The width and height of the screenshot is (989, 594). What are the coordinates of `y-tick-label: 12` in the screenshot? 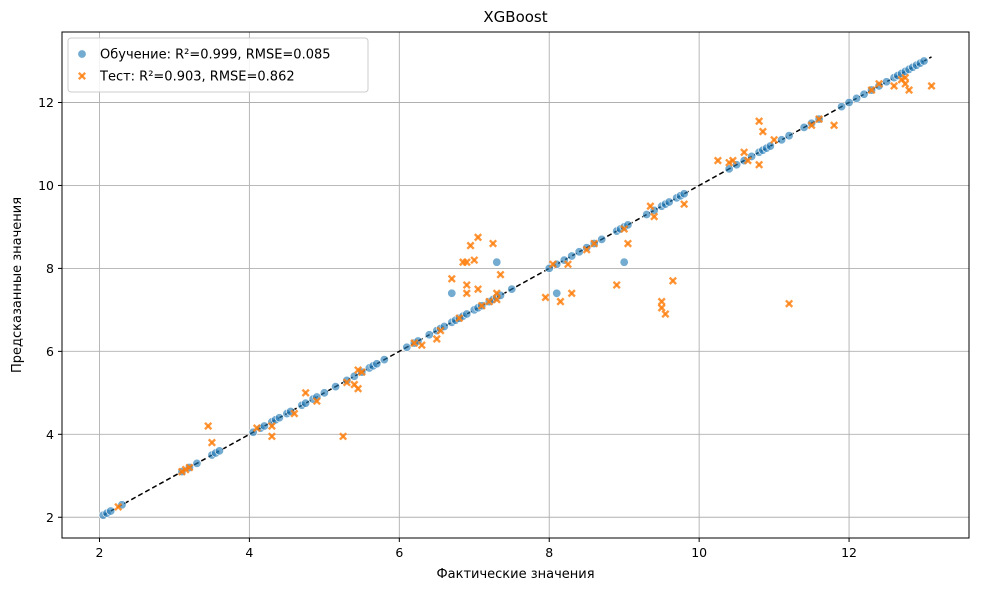 It's located at (46, 102).